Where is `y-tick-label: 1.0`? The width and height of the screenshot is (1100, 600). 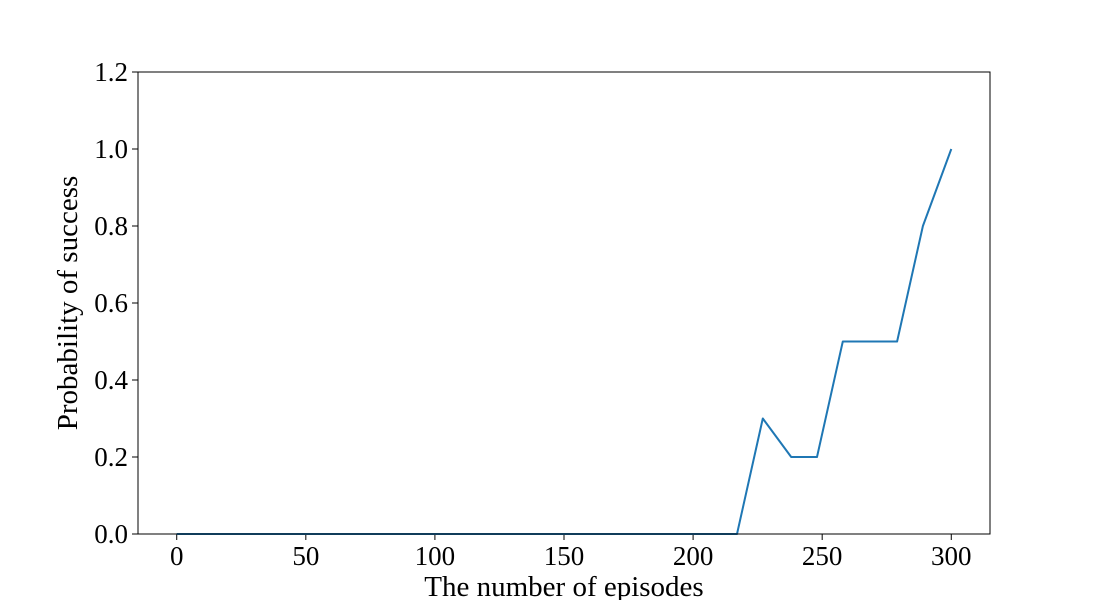 y-tick-label: 1.0 is located at coordinates (111, 149).